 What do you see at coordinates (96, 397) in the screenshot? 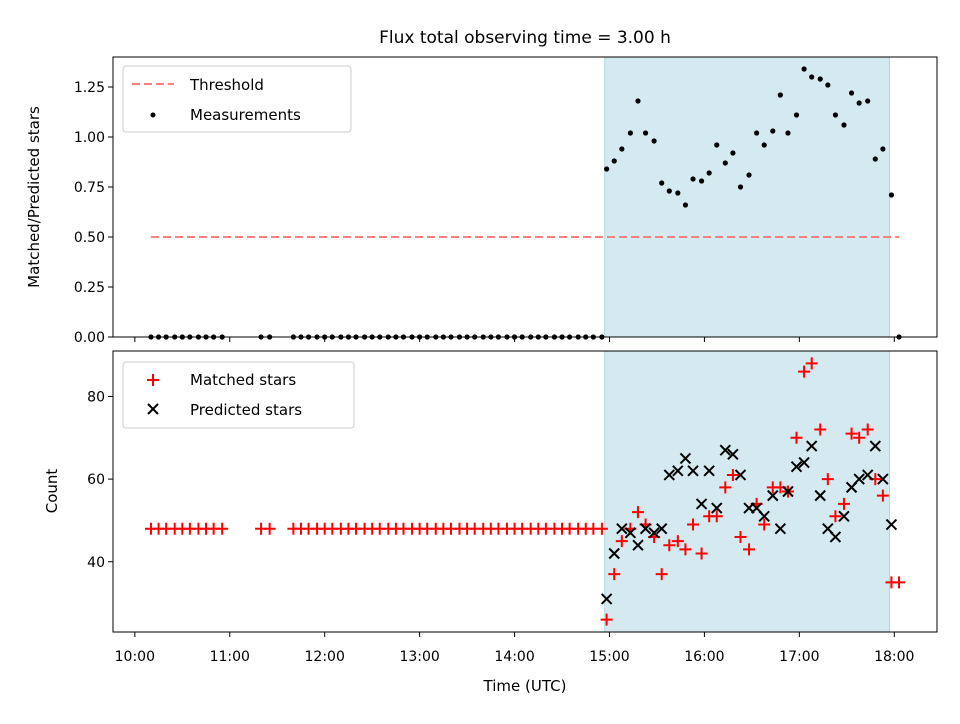
I see `bottom-y-tick-label: 80` at bounding box center [96, 397].